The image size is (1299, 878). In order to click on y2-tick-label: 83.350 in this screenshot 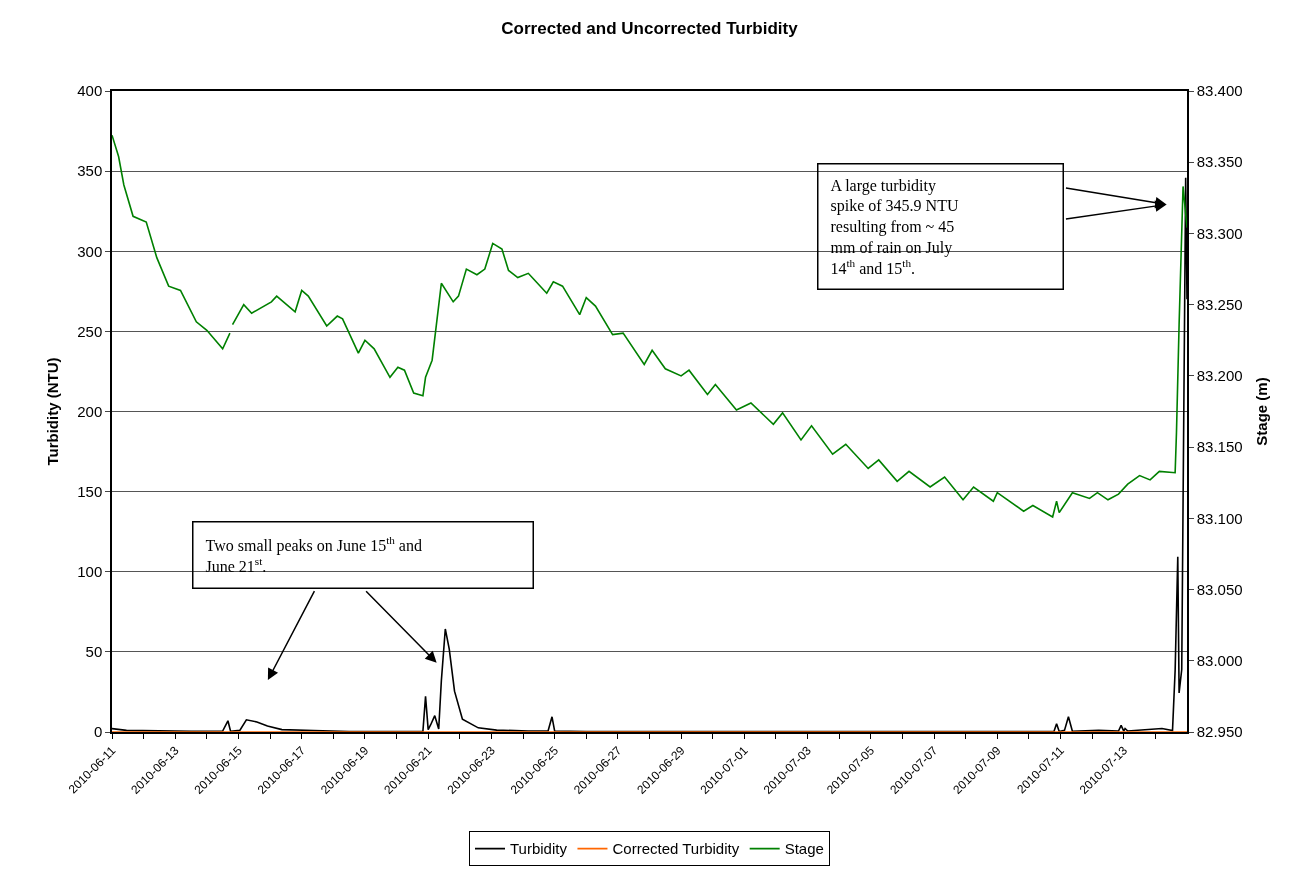, I will do `click(1219, 162)`.